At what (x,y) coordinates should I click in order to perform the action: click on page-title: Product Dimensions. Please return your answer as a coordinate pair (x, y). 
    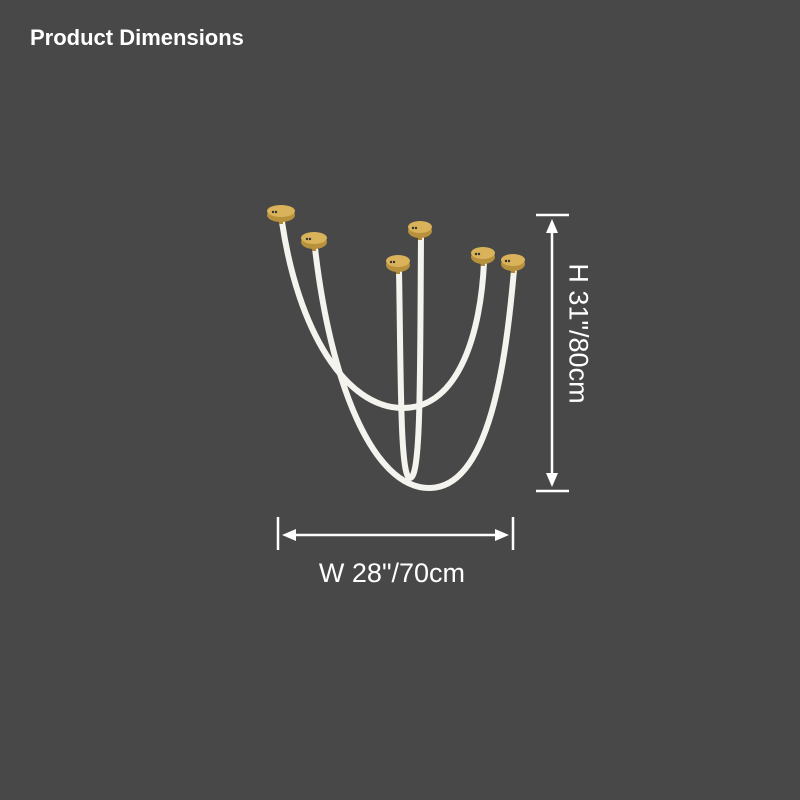
    Looking at the image, I should click on (137, 37).